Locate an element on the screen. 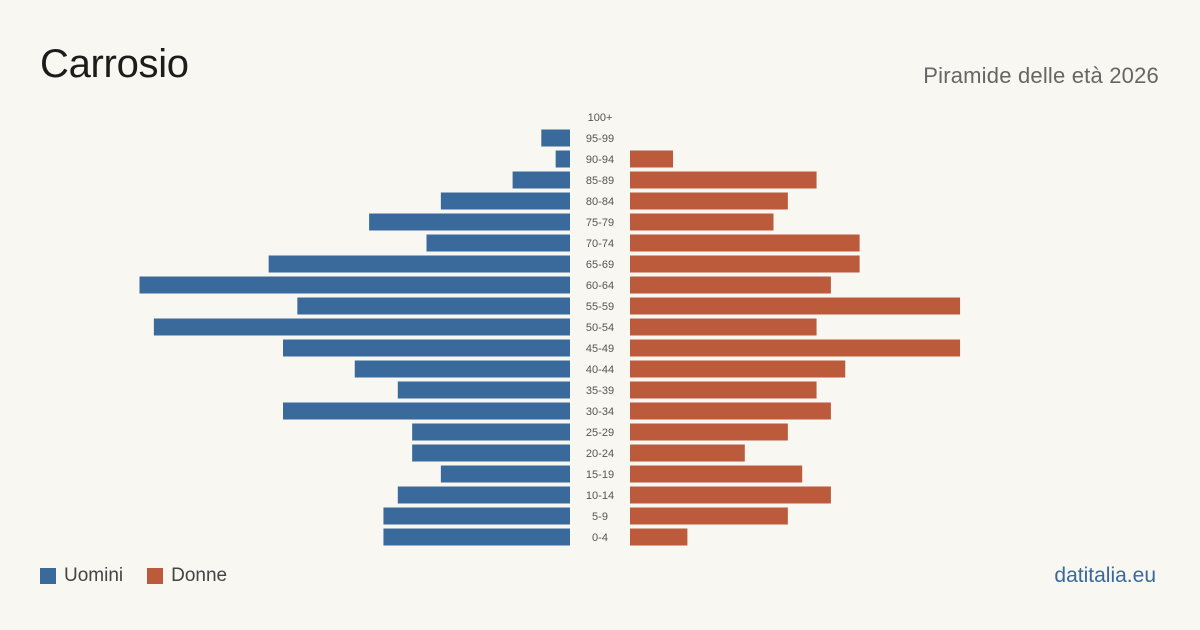 The image size is (1200, 630). legend-label-men: Uomini is located at coordinates (94, 575).